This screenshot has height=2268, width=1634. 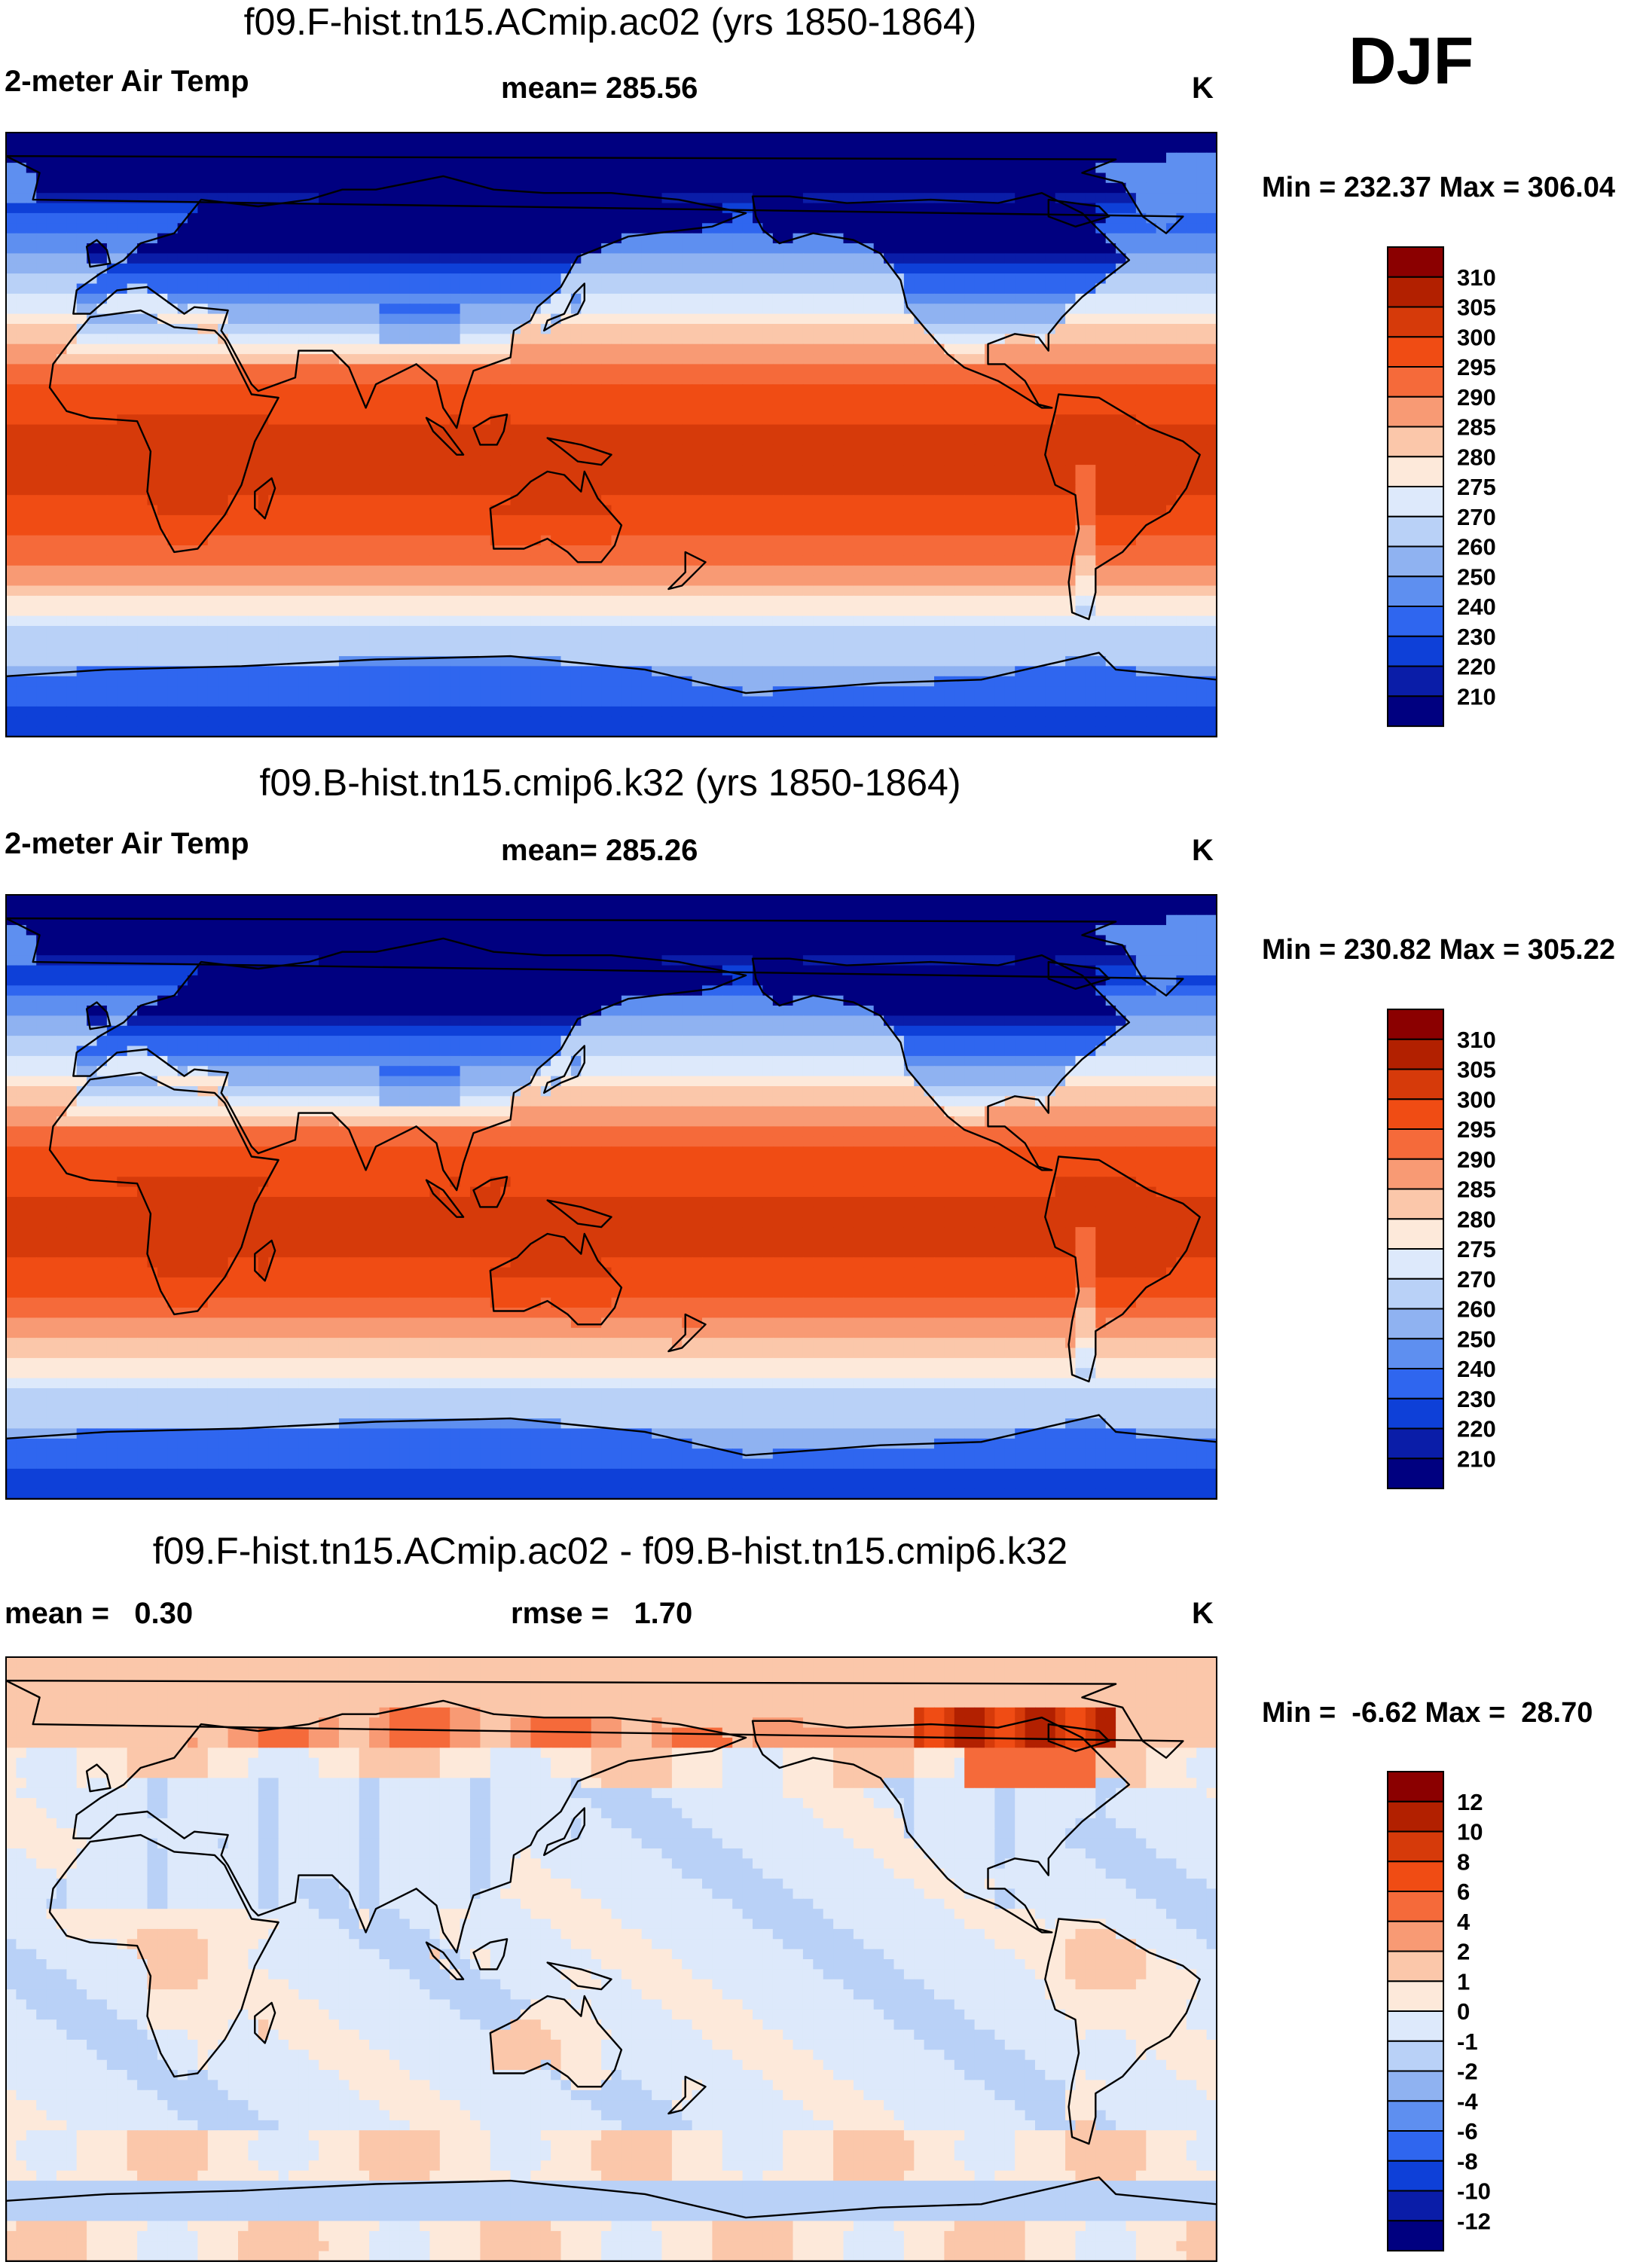 What do you see at coordinates (1411, 61) in the screenshot?
I see `season-label: DJF` at bounding box center [1411, 61].